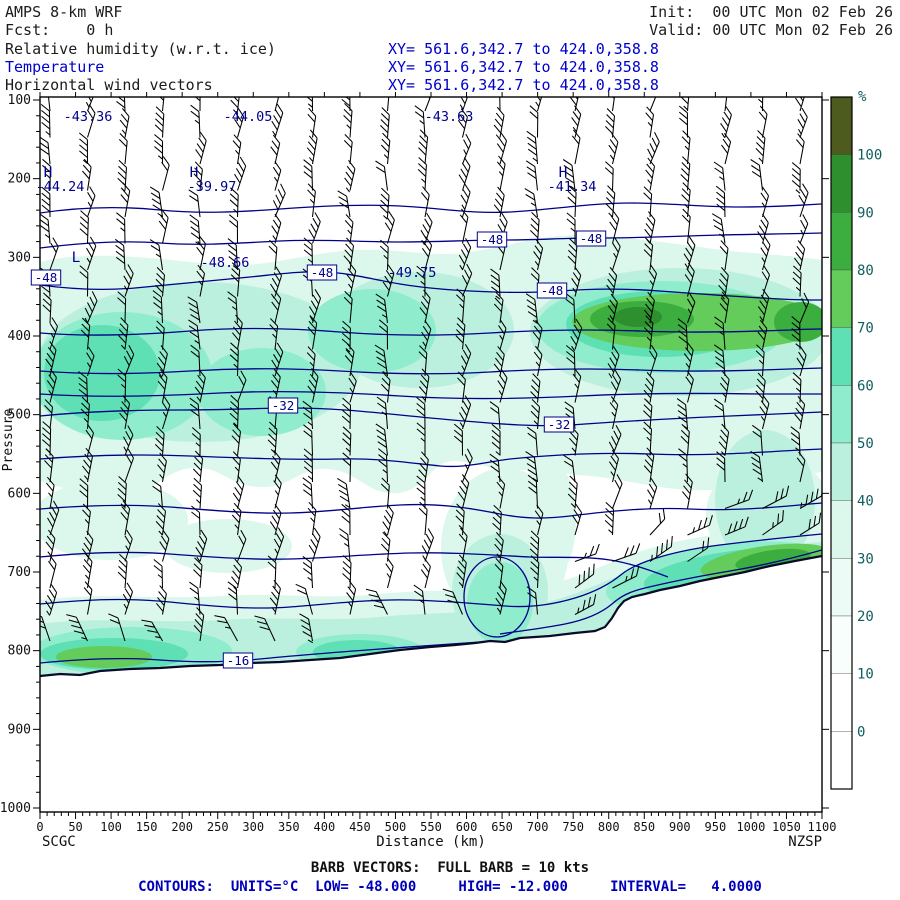 The width and height of the screenshot is (900, 900). Describe the element at coordinates (865, 444) in the screenshot. I see `colorbar-tick-label: 50` at that location.